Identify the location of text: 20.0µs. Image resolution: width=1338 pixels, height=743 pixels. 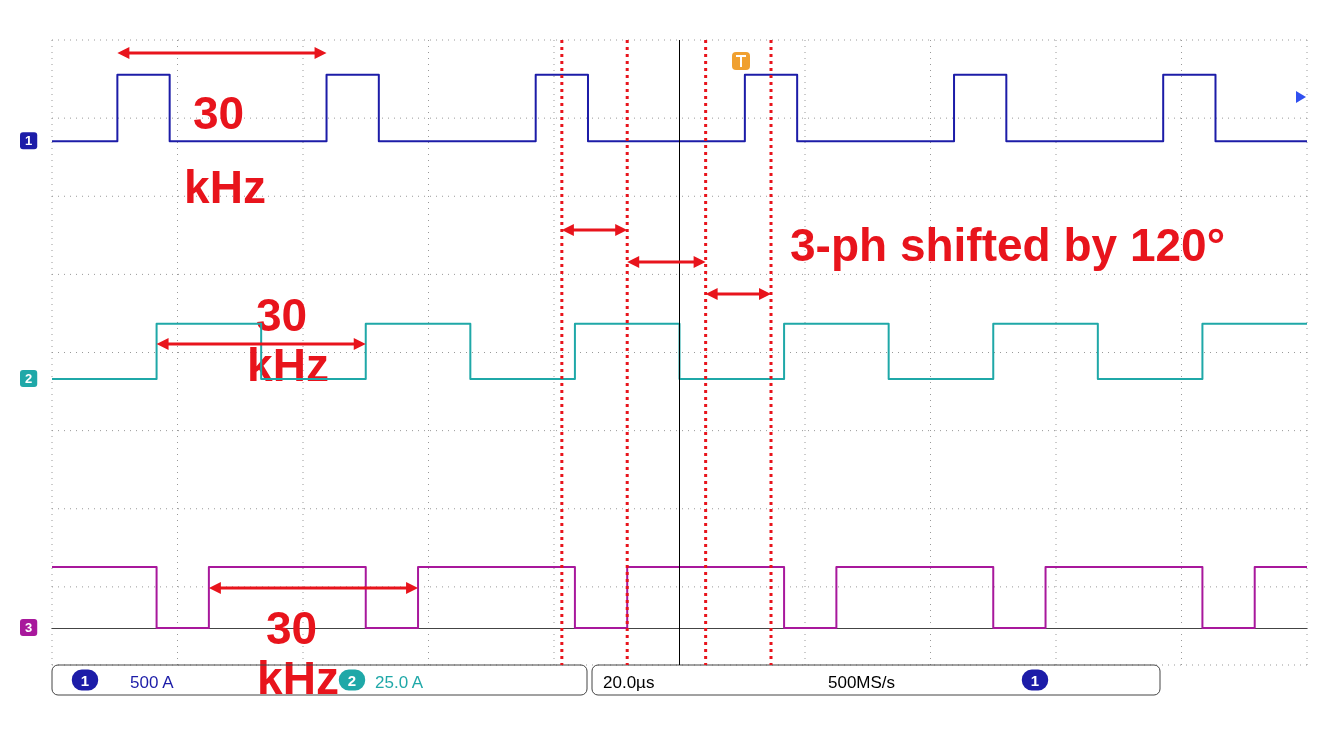
(629, 682).